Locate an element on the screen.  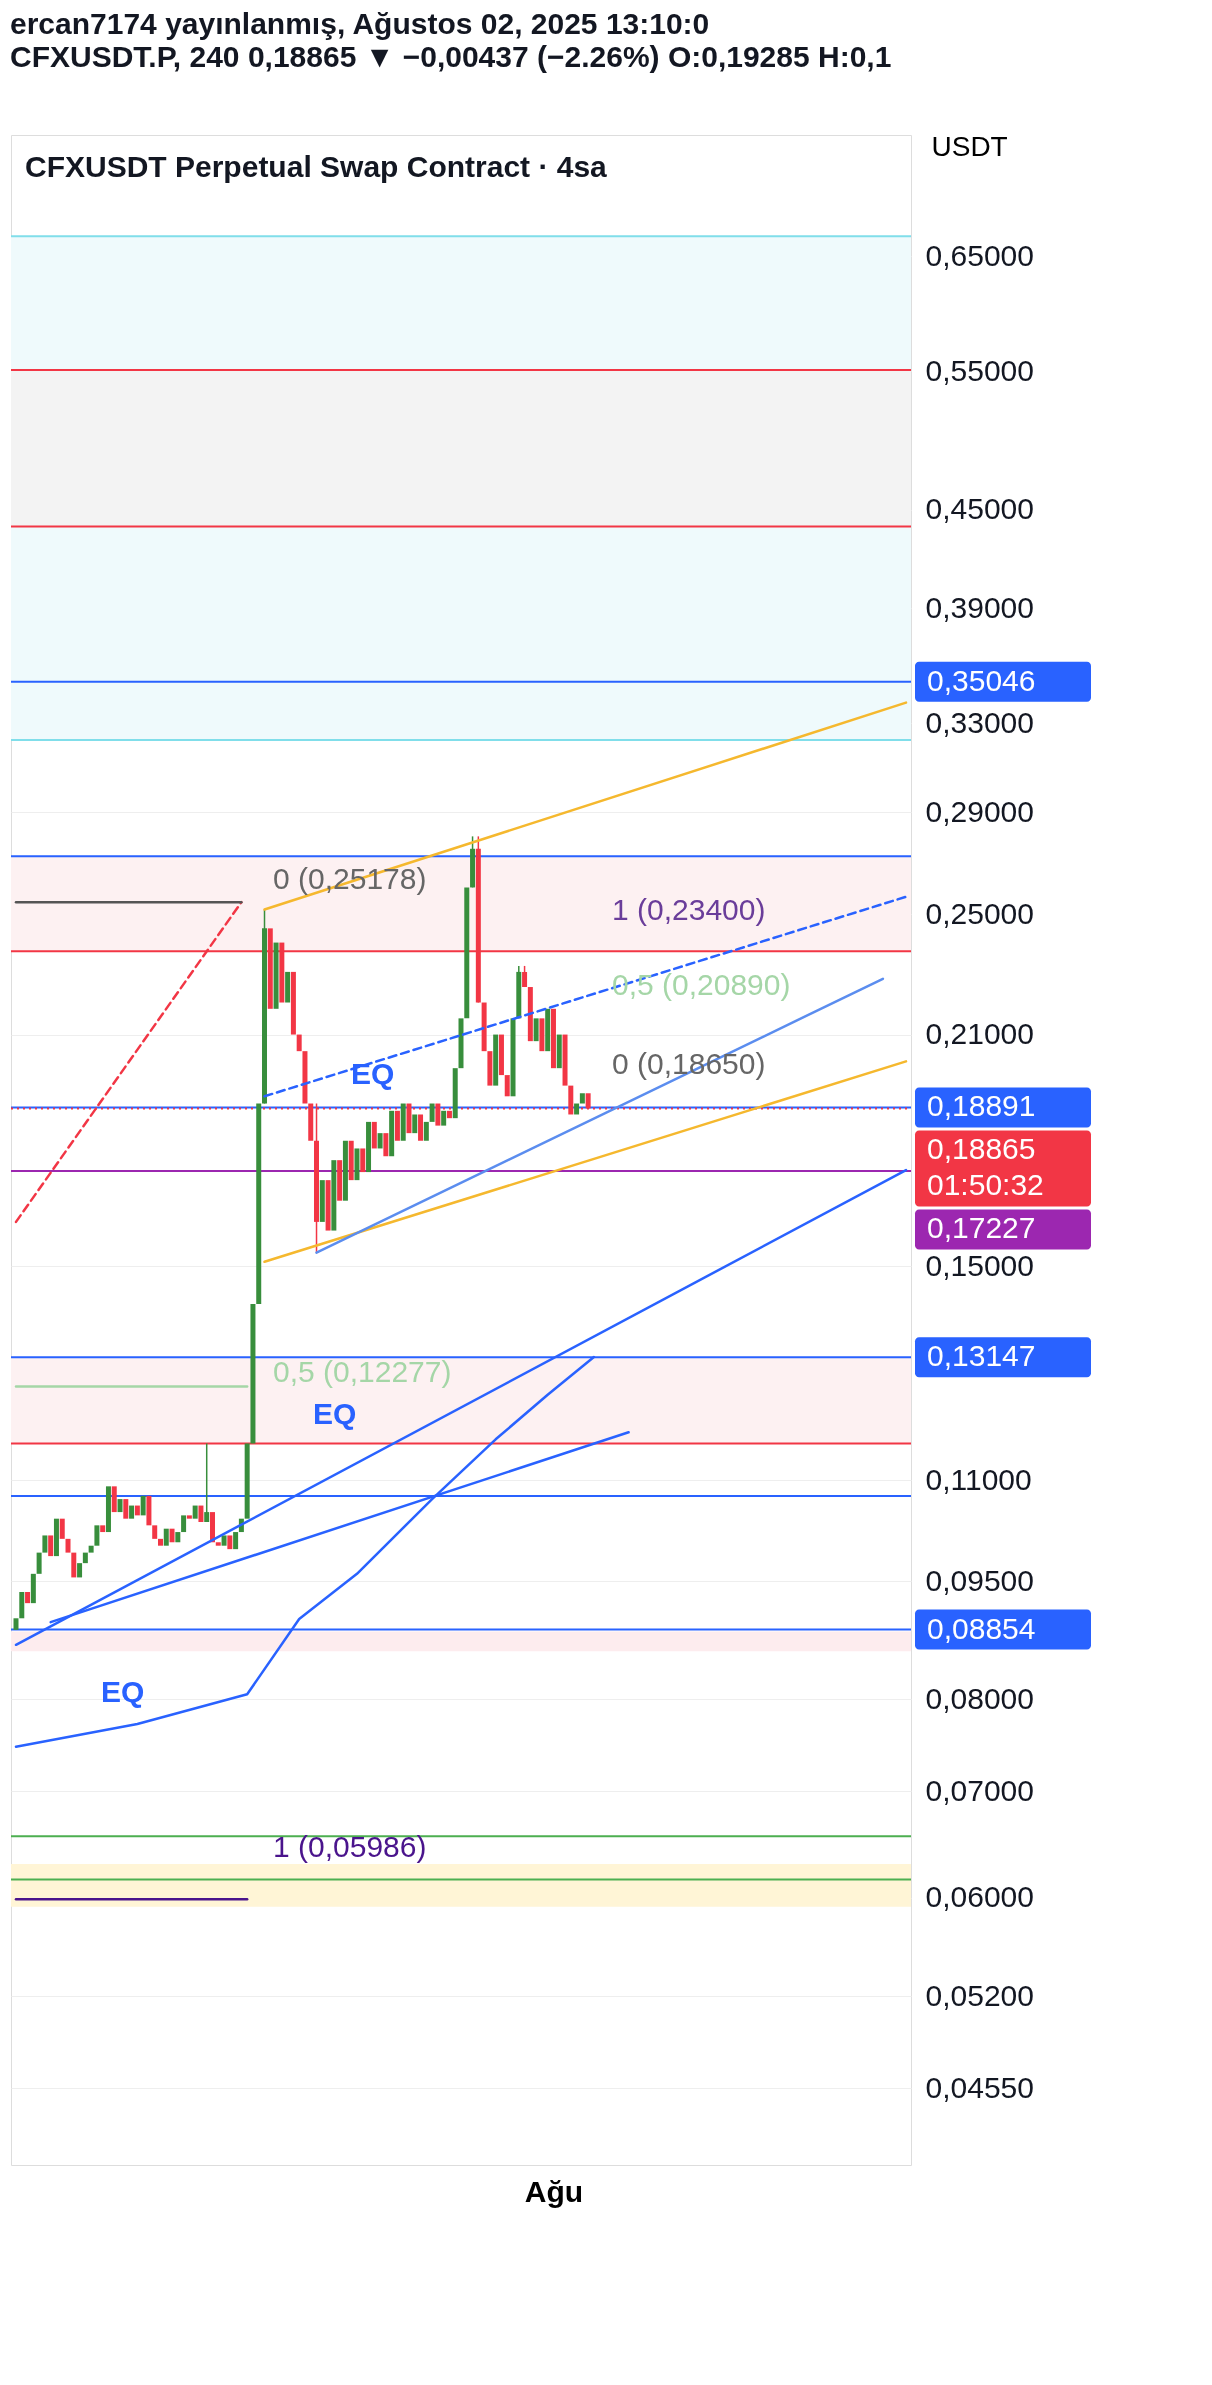
ref-line-label: 0,18891 is located at coordinates (981, 1106).